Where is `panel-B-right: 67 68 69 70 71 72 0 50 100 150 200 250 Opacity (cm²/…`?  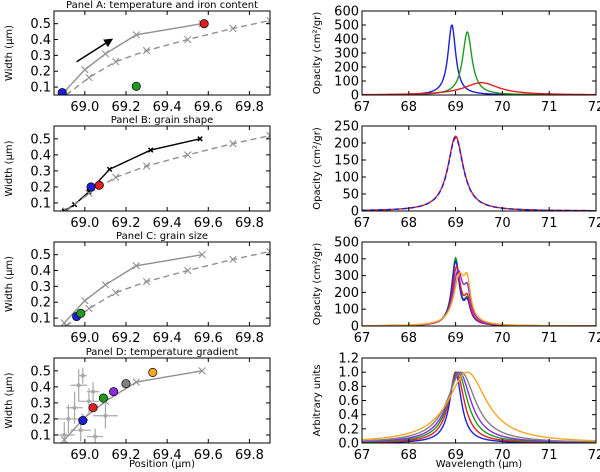 panel-B-right: 67 68 69 70 71 72 0 50 100 150 200 250 Opacity (cm²/… is located at coordinates (456, 176).